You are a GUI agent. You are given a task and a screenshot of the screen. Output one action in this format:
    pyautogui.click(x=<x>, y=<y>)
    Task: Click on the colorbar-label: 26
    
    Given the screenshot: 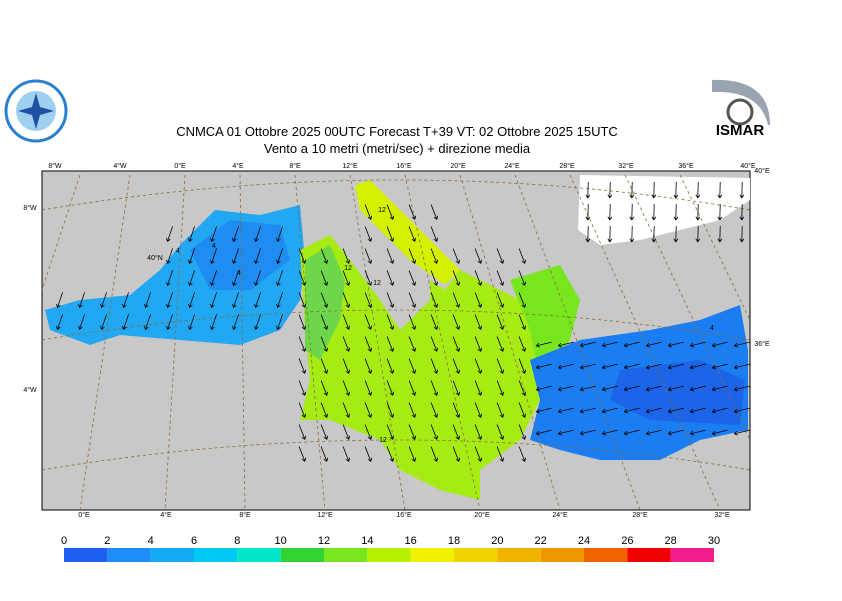 What is the action you would take?
    pyautogui.click(x=627, y=541)
    